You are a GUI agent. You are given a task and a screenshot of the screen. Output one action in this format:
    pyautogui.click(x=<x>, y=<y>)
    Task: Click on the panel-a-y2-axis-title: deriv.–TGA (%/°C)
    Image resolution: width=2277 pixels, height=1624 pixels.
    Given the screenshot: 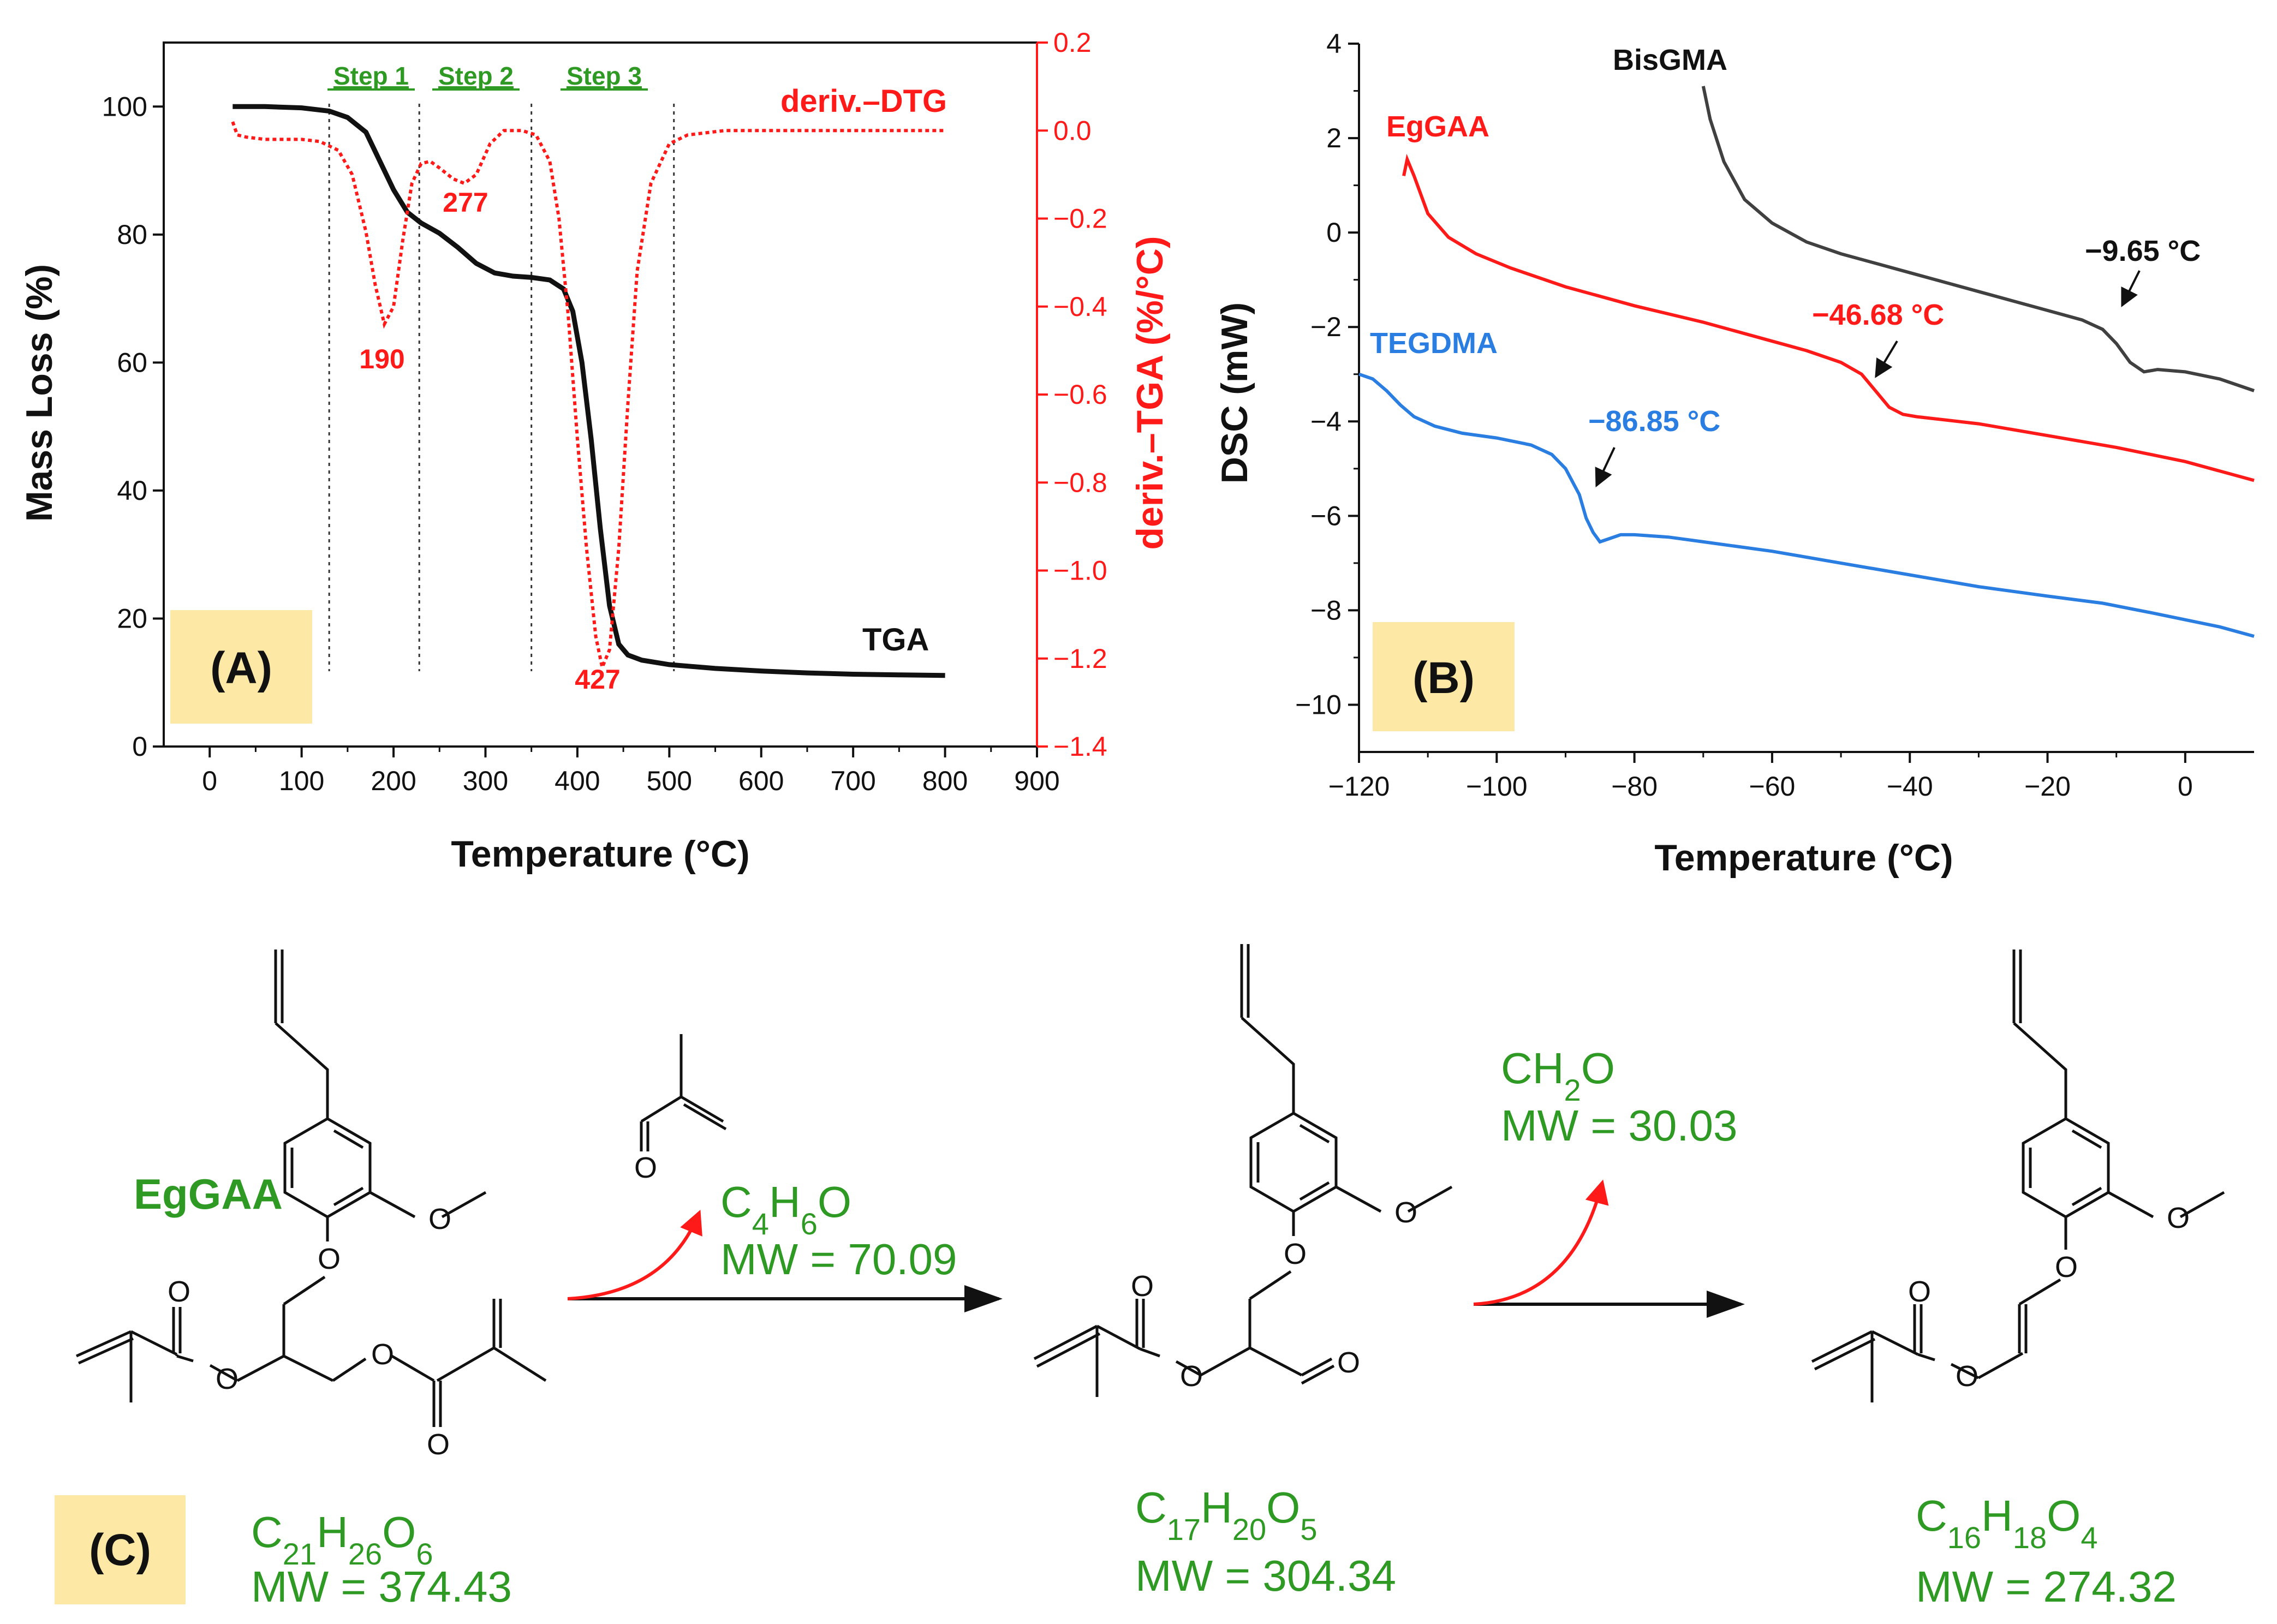 What is the action you would take?
    pyautogui.click(x=1150, y=393)
    